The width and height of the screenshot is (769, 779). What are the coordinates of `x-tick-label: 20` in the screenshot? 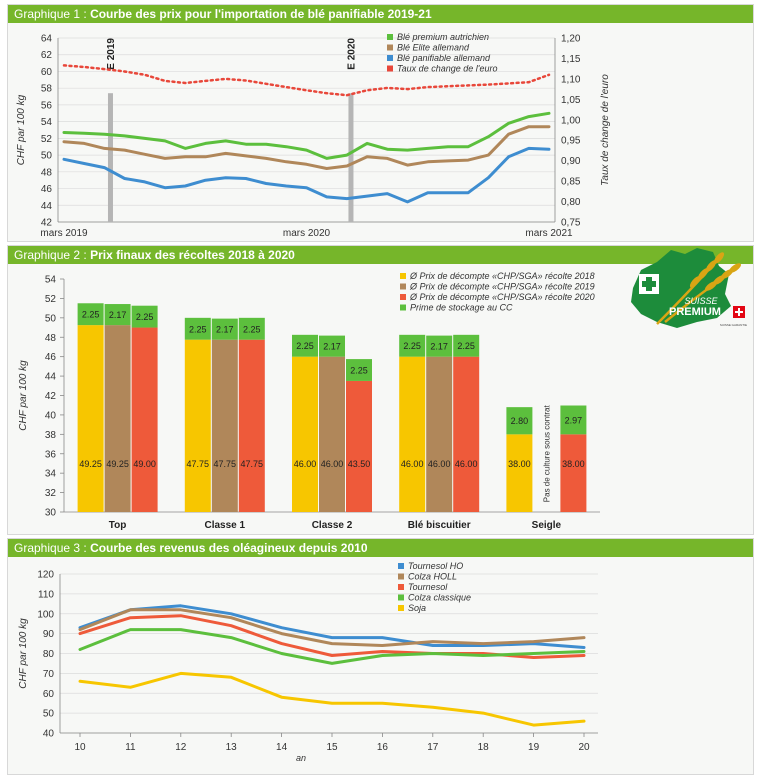 It's located at (584, 747).